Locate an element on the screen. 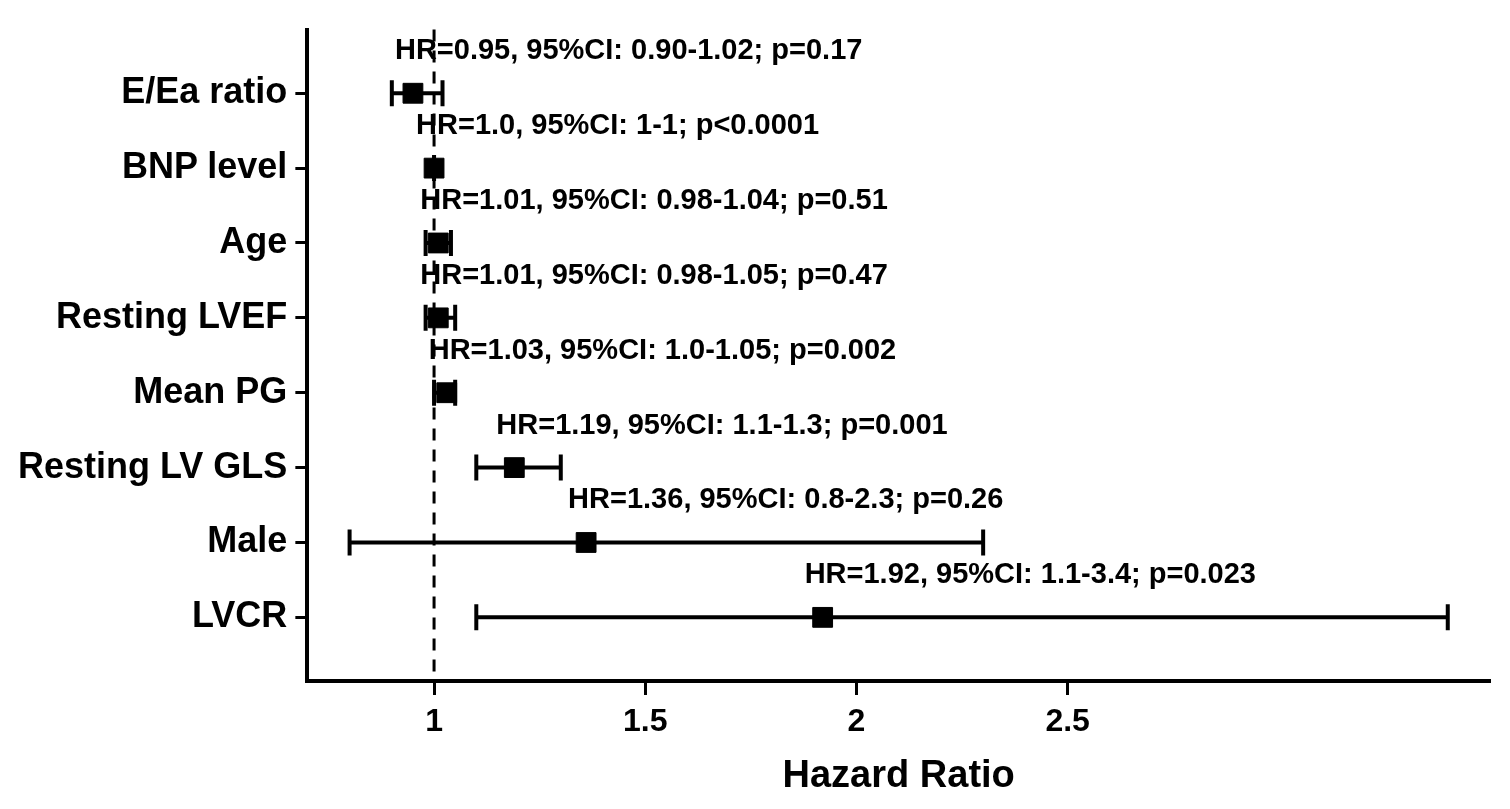 The height and width of the screenshot is (809, 1510). y-tick-label: Mean PG is located at coordinates (210, 390).